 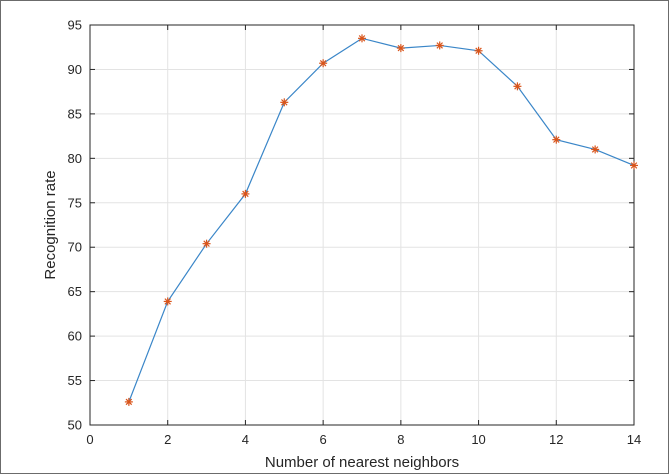 What do you see at coordinates (75, 247) in the screenshot?
I see `y-tick-label: 70` at bounding box center [75, 247].